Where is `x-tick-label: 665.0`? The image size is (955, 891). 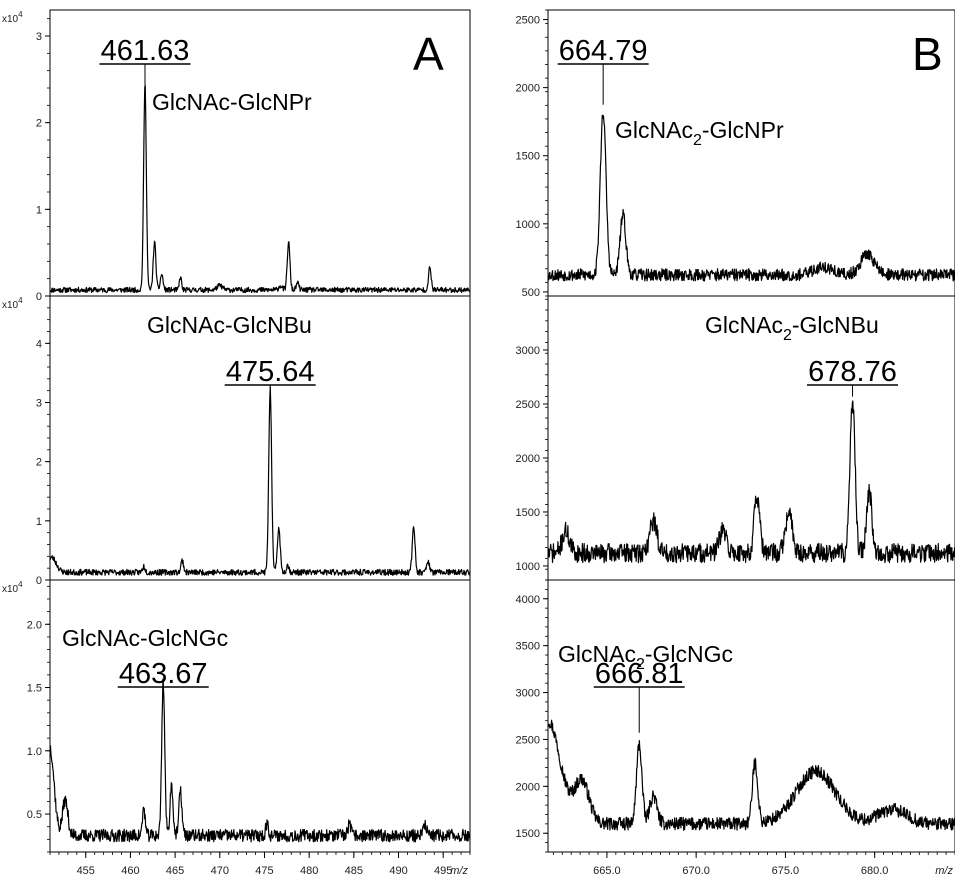 x-tick-label: 665.0 is located at coordinates (607, 871).